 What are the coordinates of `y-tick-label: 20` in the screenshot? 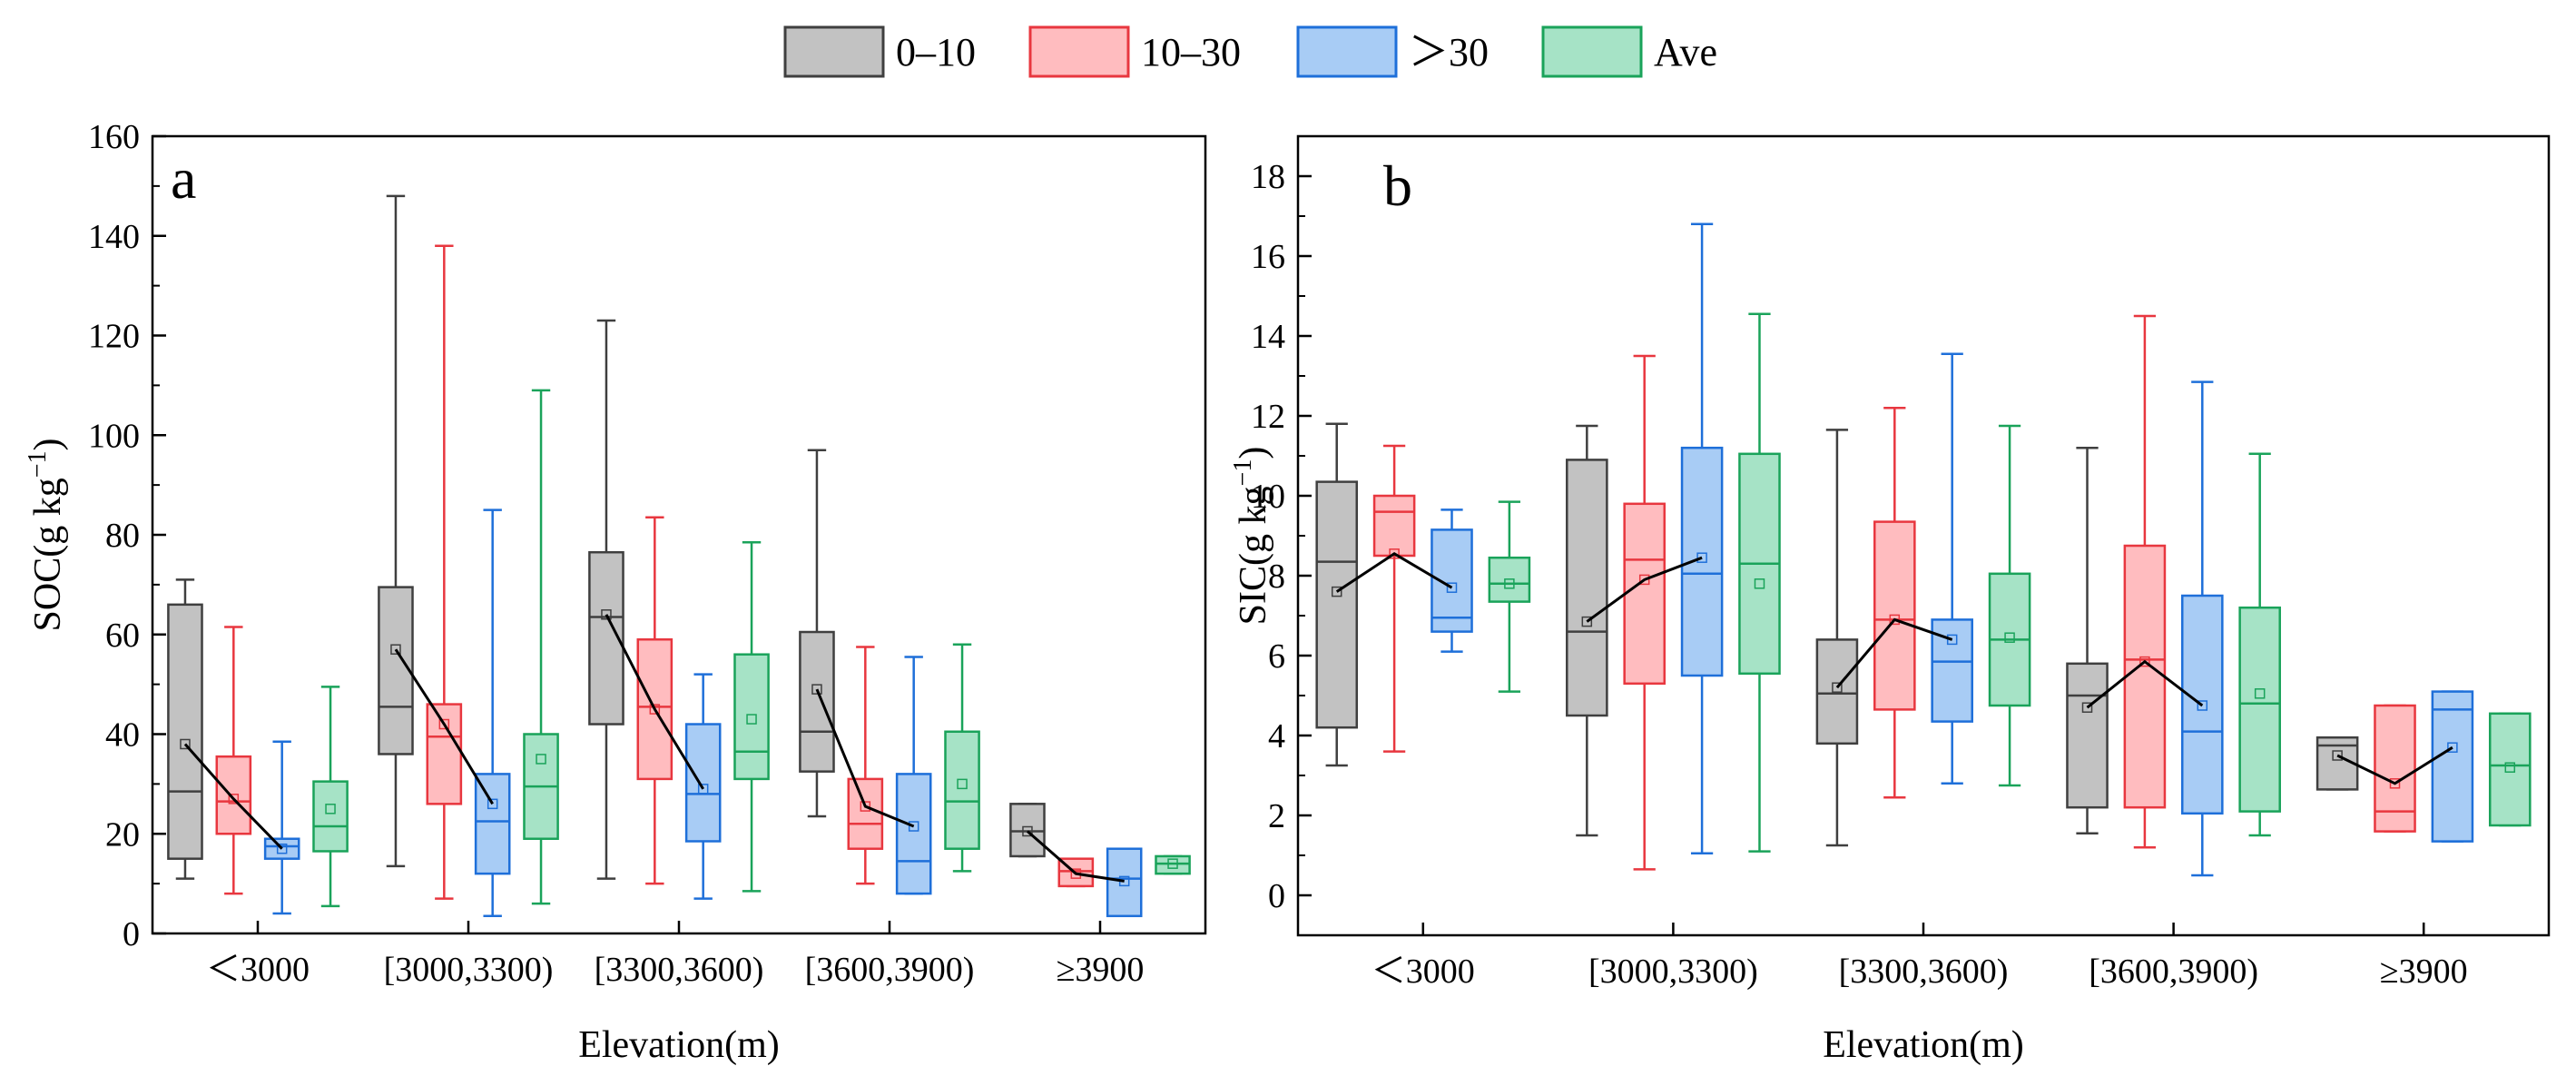 It's located at (122, 834).